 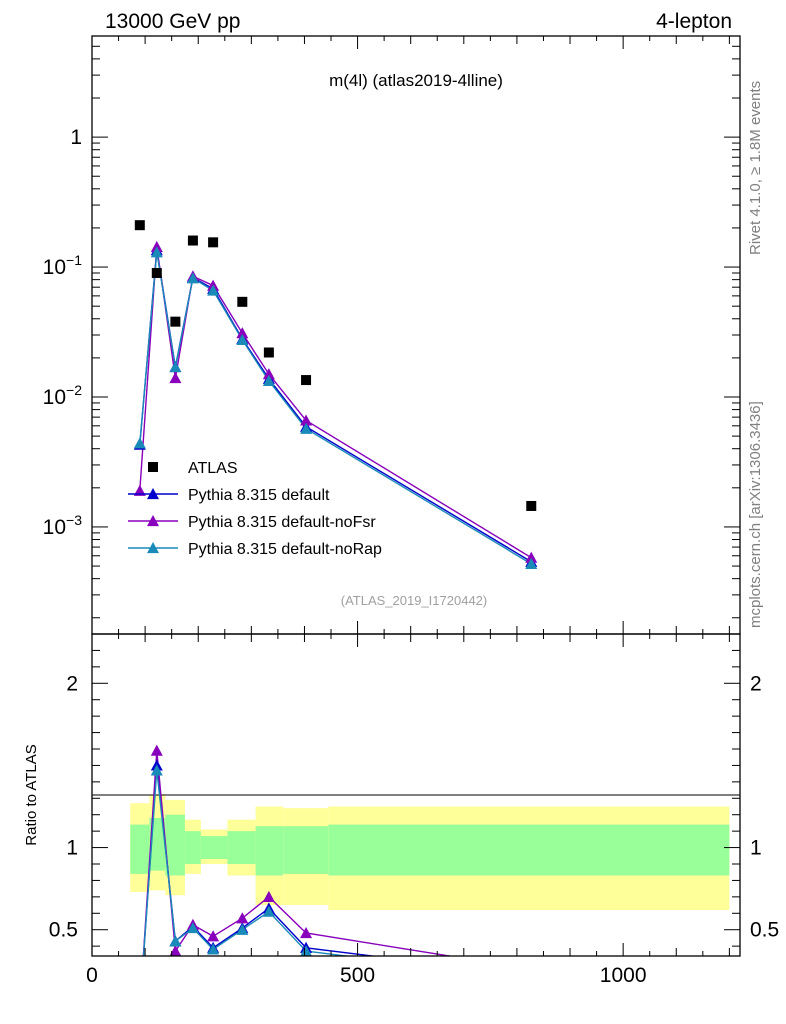 I want to click on x-tick-label: 1000, so click(x=623, y=975).